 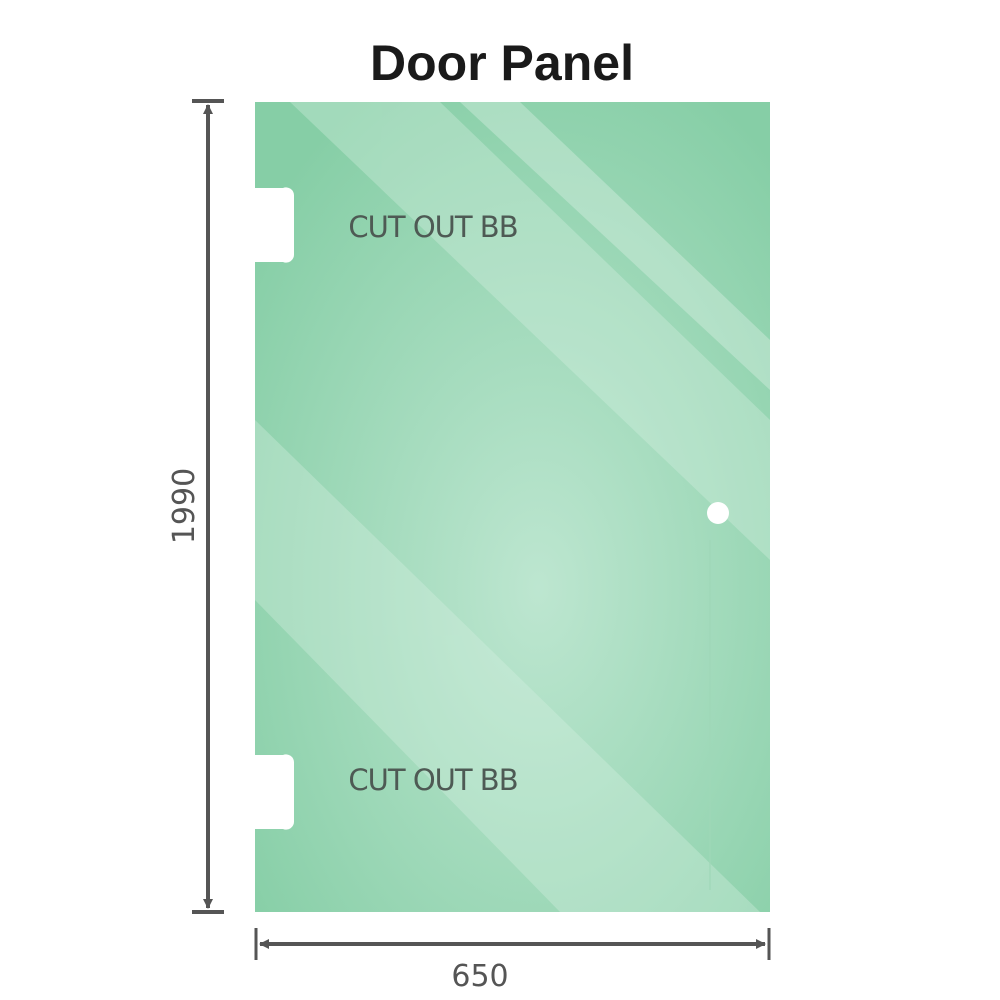 I want to click on height-dimension: 1990, so click(x=195, y=506).